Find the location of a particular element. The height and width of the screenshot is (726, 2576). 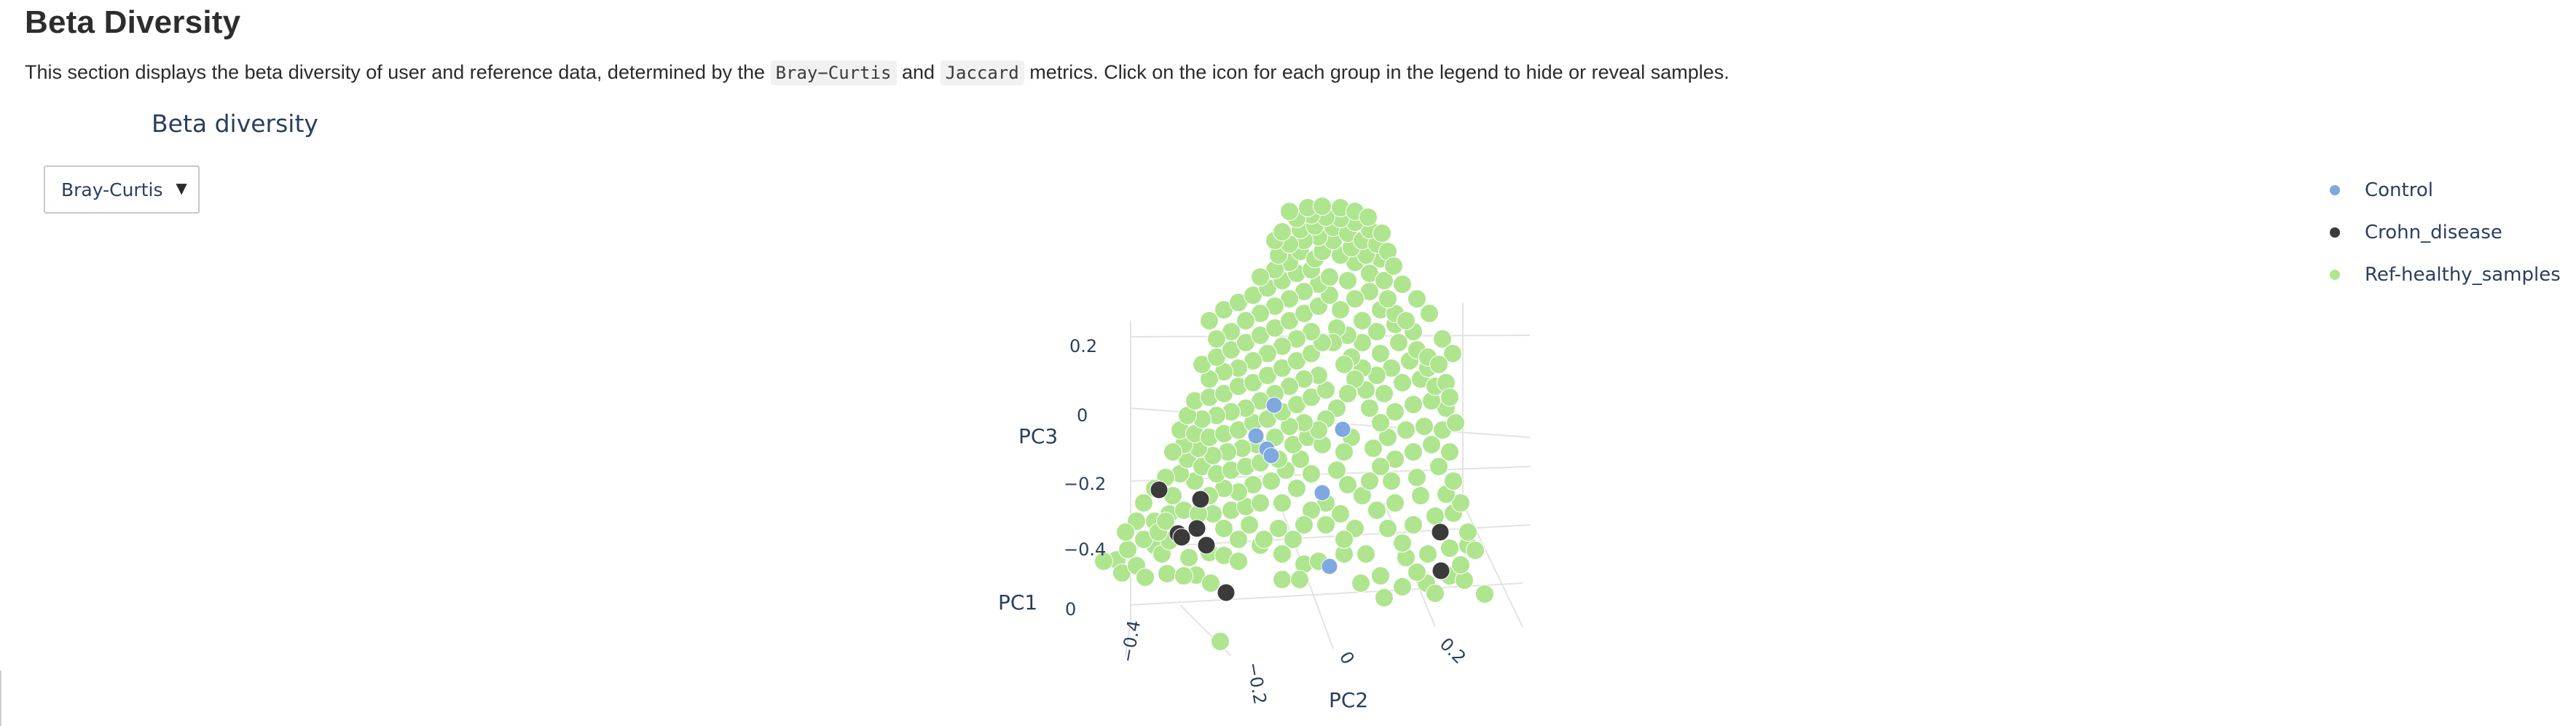

legend-item-control: Control is located at coordinates (2442, 190).